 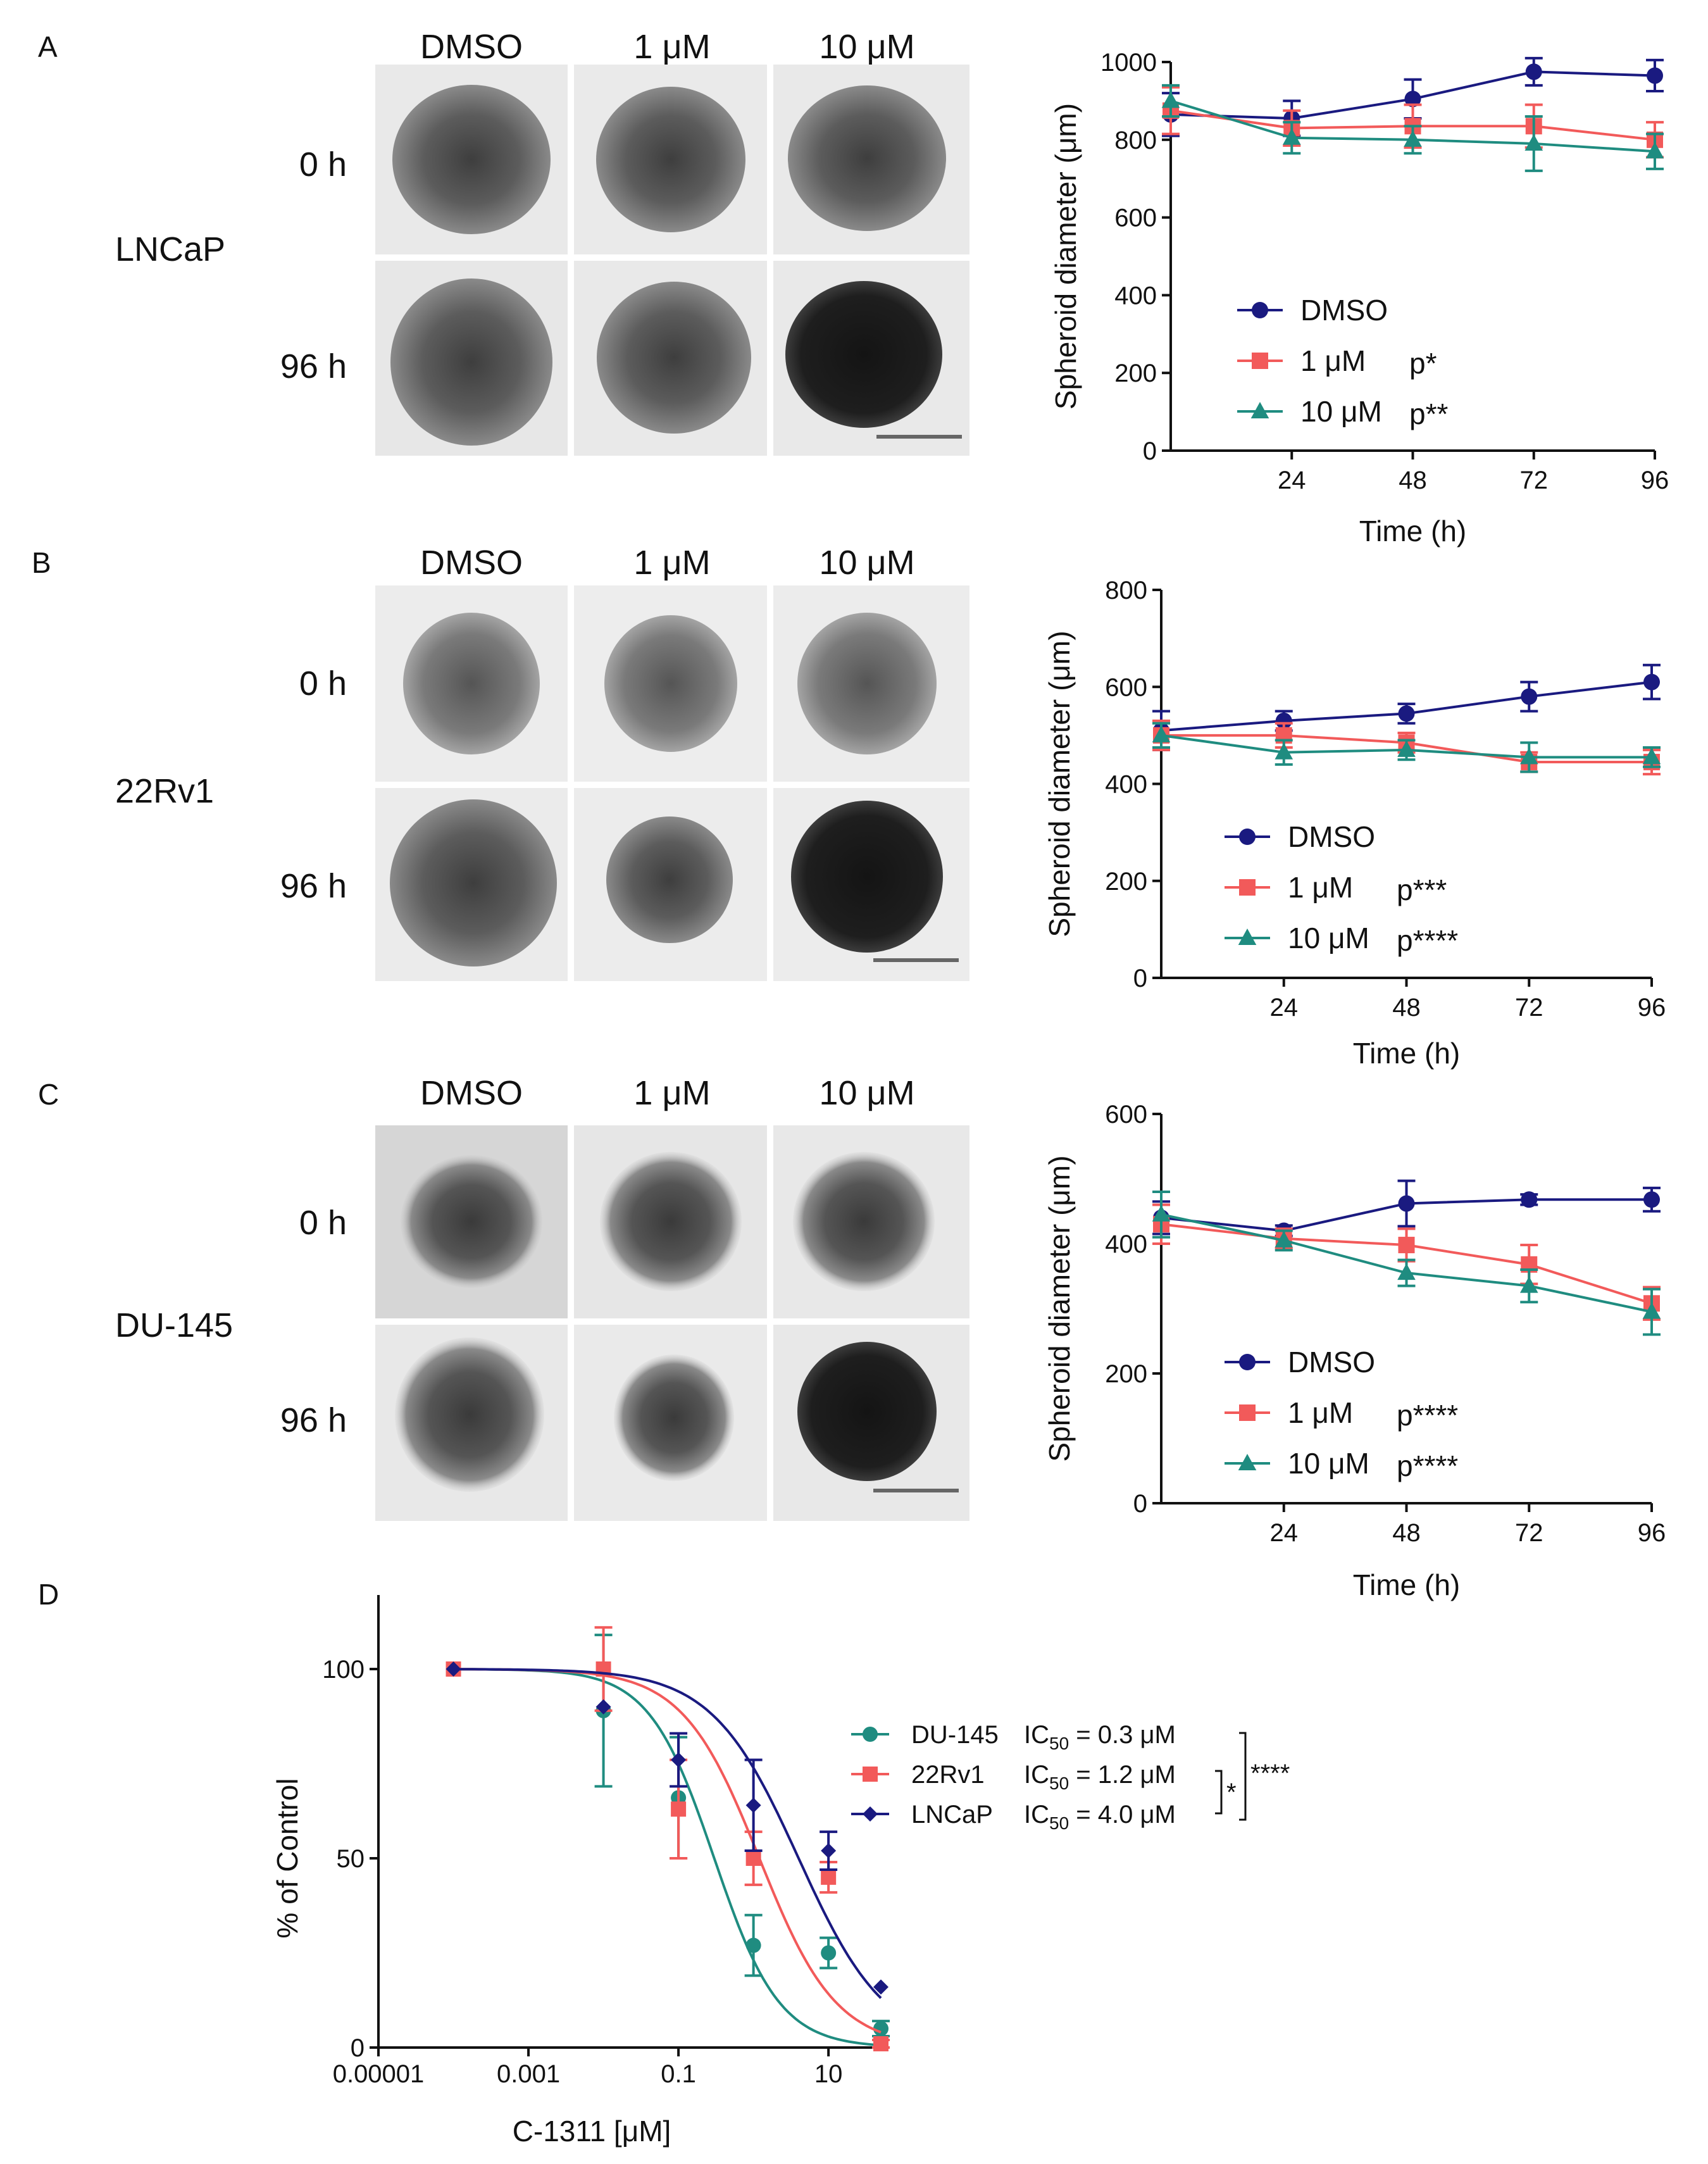 What do you see at coordinates (542, 242) in the screenshot?
I see `image-grid-a: DMSO 1 μM 10 μM 0 h 96 h LNCaP` at bounding box center [542, 242].